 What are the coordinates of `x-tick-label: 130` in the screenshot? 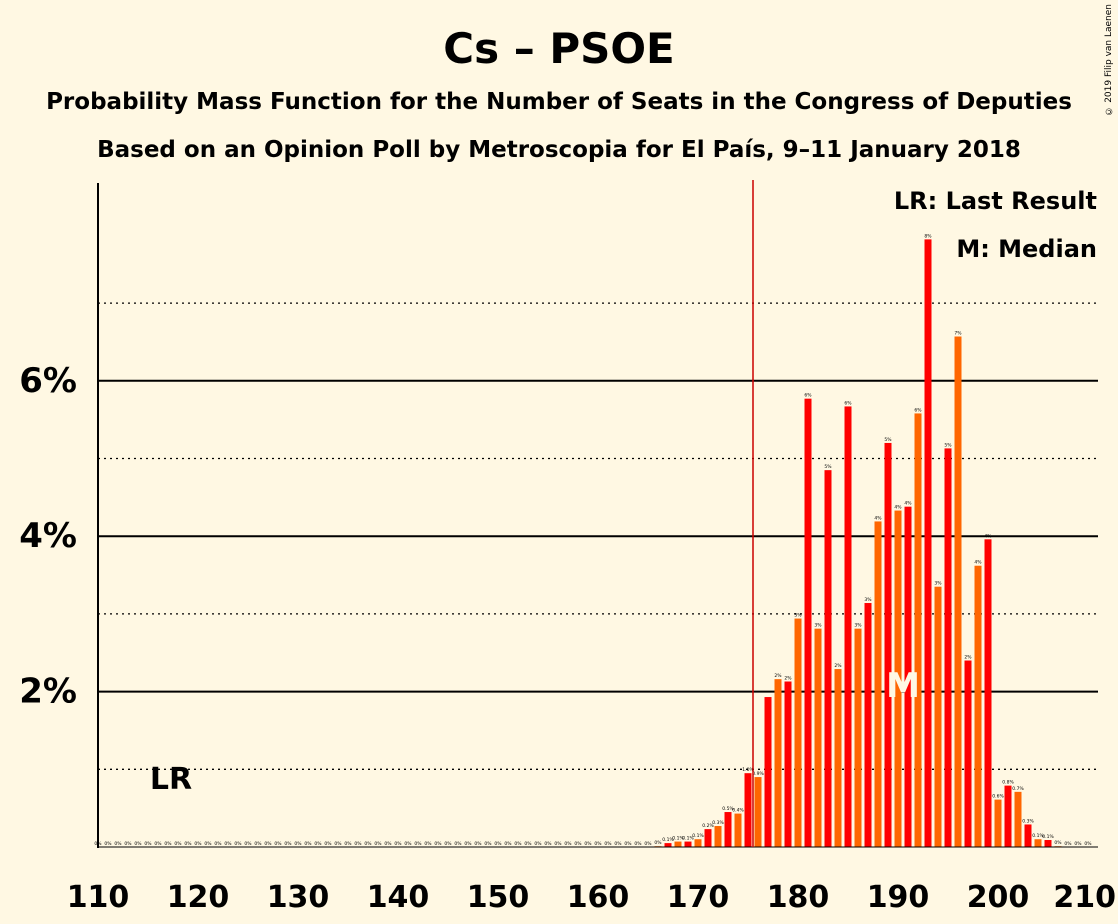 It's located at (298, 897).